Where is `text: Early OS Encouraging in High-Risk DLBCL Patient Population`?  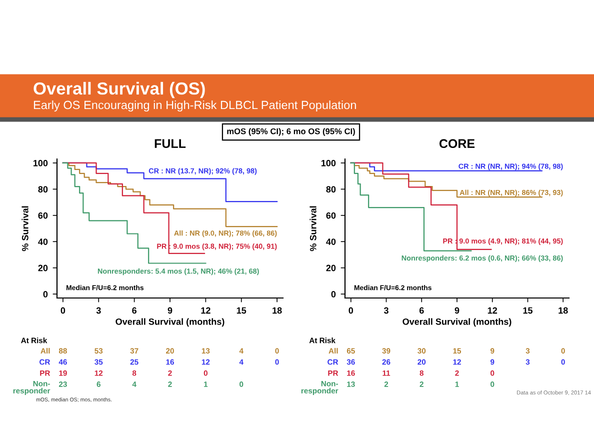
text: Early OS Encouraging in High-Risk DLBCL Patient Population is located at coordinates (195, 106).